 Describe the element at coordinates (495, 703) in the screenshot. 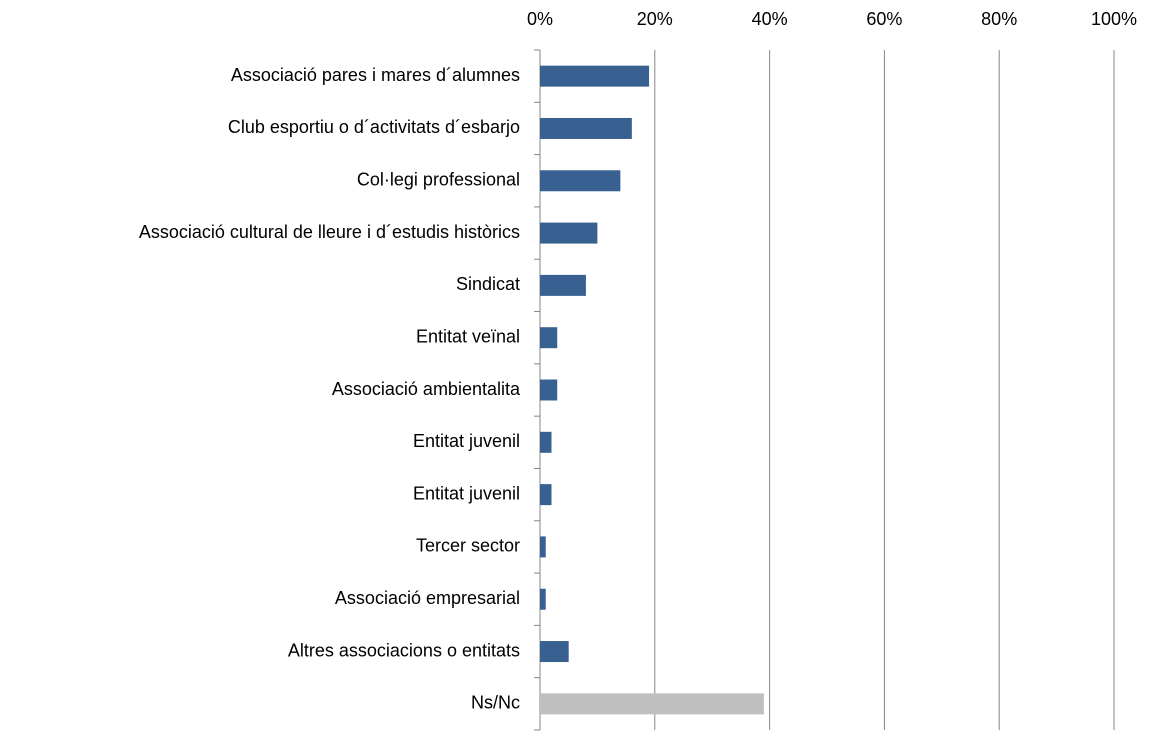

I see `y-tick-label: Ns/Nc` at that location.